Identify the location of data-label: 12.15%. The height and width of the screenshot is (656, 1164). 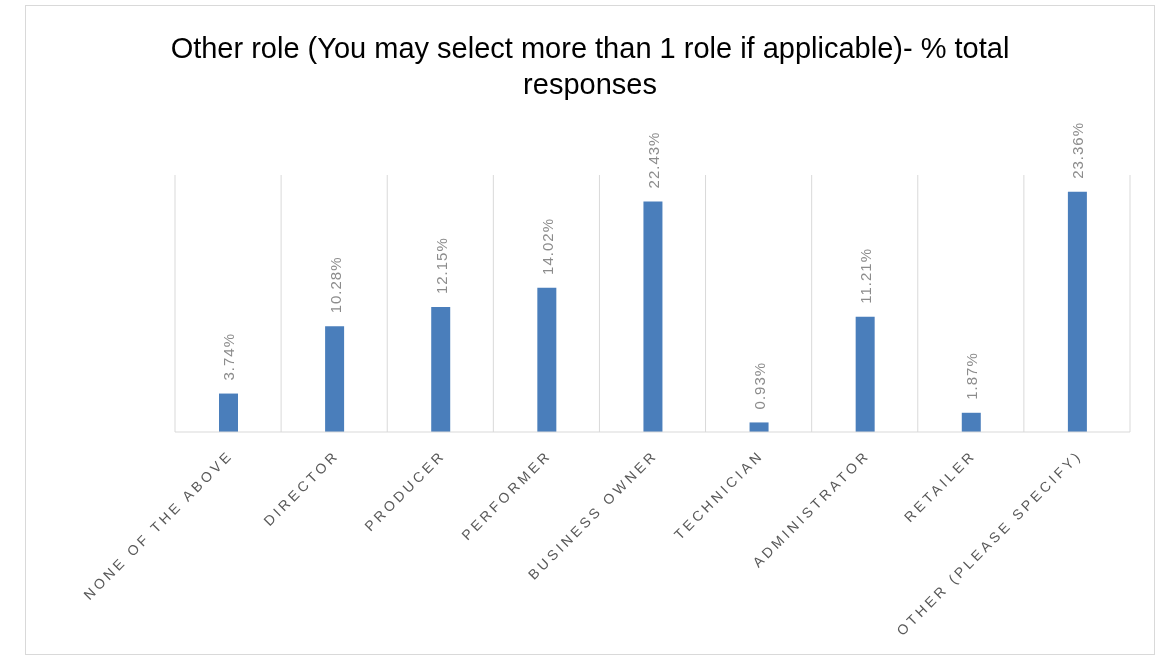
(441, 266).